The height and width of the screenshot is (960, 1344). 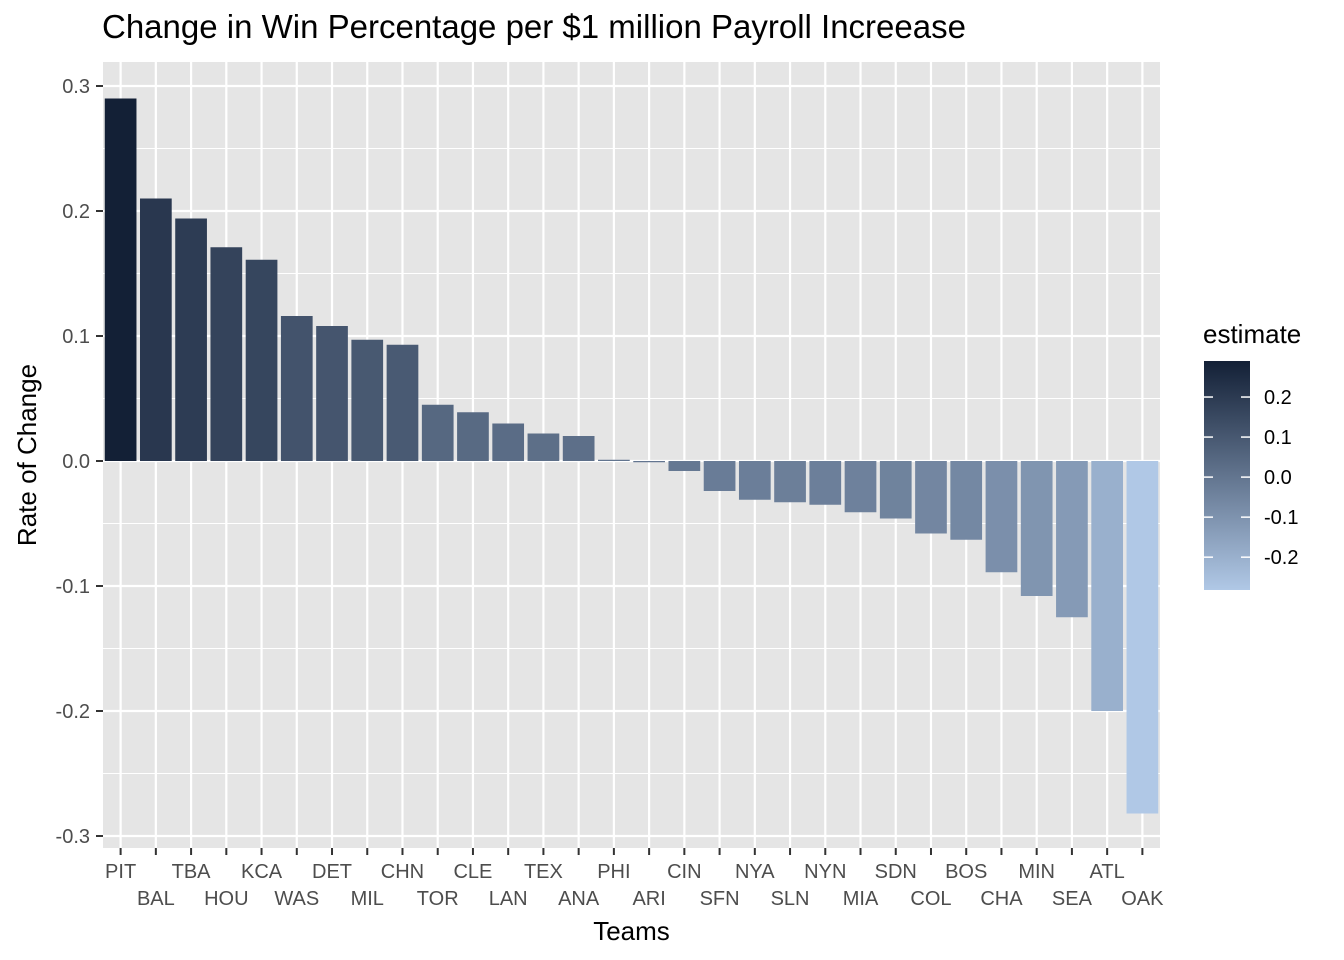 What do you see at coordinates (966, 872) in the screenshot?
I see `x-tick-label: BOS` at bounding box center [966, 872].